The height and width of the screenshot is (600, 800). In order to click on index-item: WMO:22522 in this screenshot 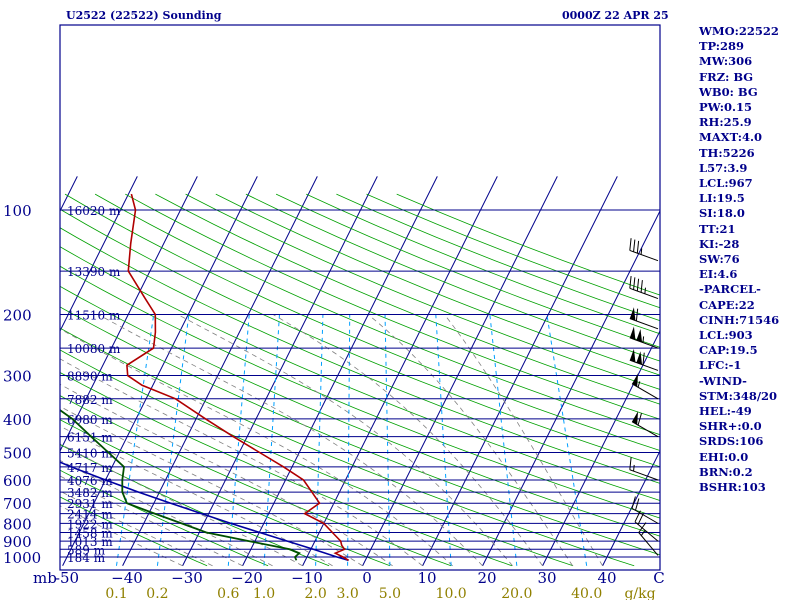, I will do `click(739, 31)`.